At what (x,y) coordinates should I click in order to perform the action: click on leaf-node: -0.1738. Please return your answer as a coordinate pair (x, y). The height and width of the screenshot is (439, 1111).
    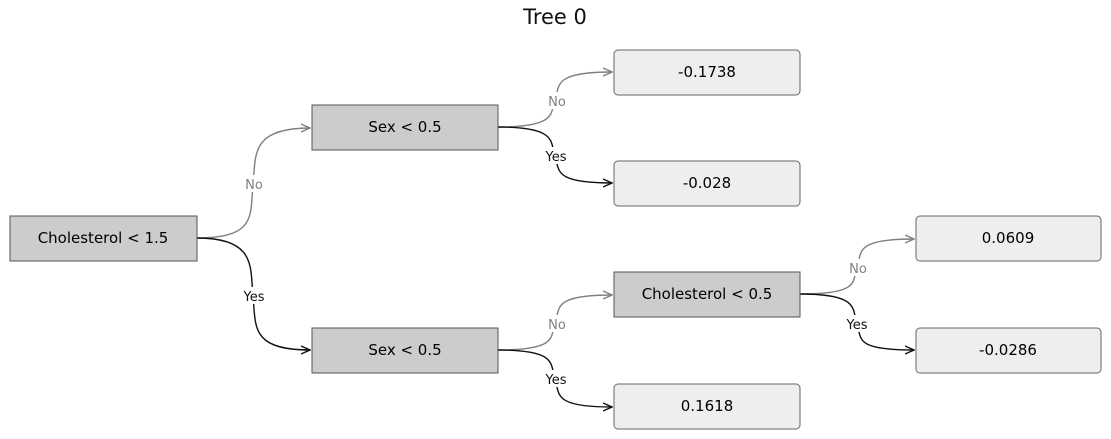
    Looking at the image, I should click on (707, 72).